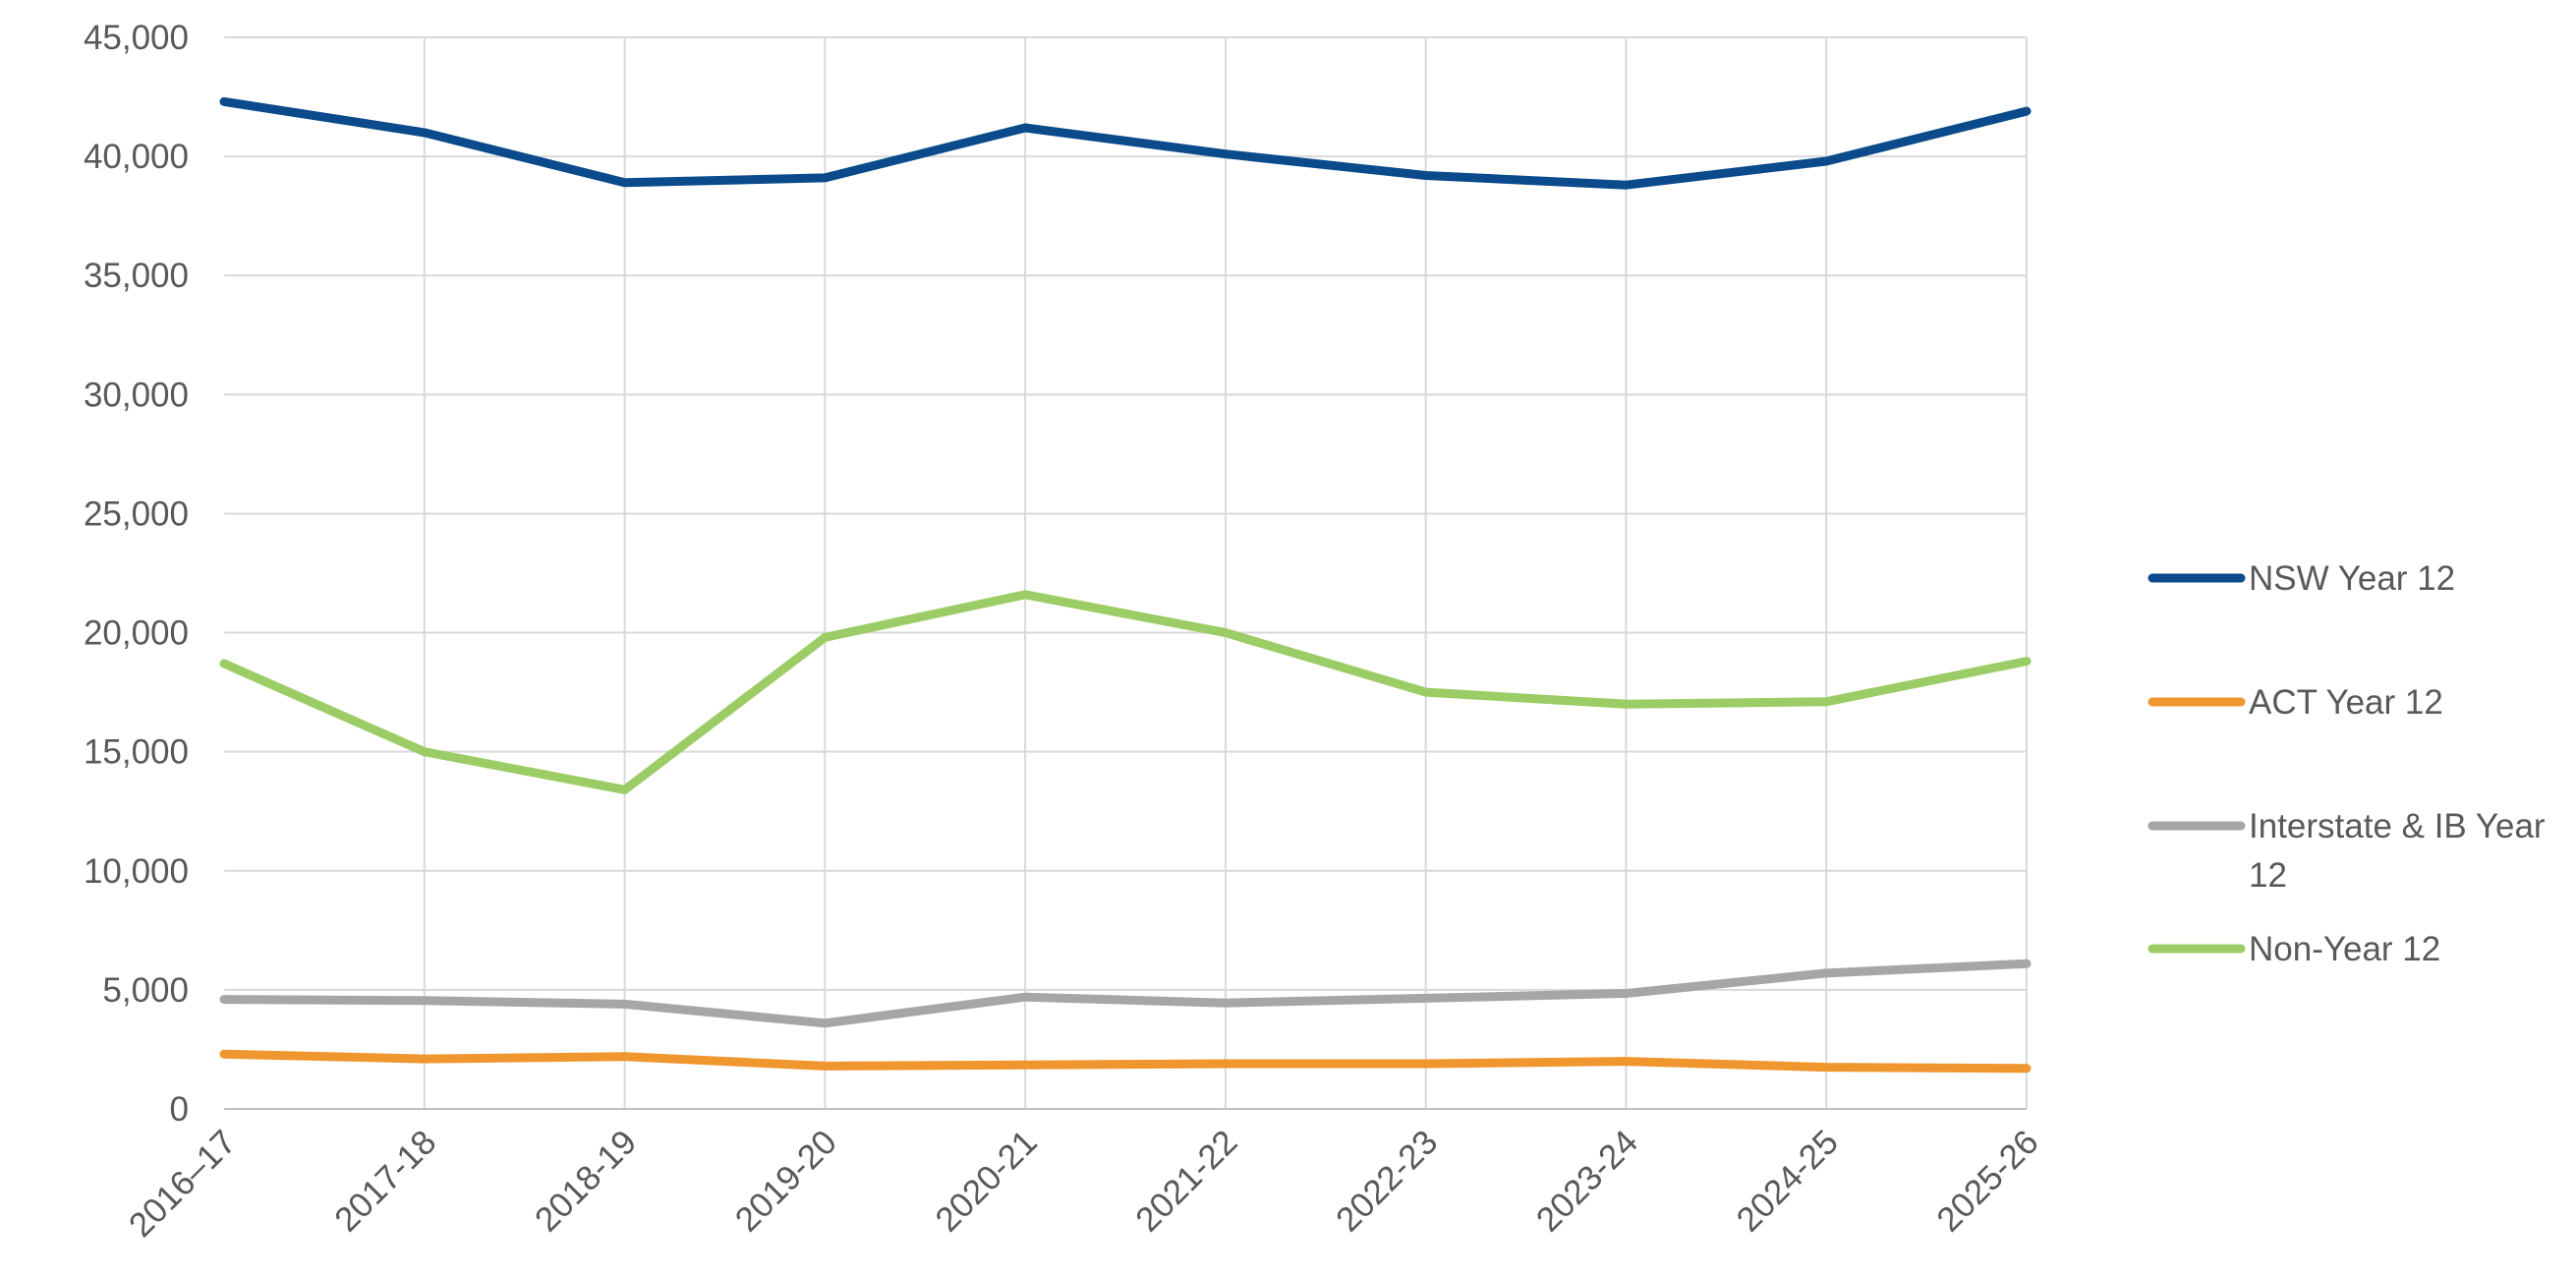 This screenshot has height=1279, width=2576. Describe the element at coordinates (385, 1181) in the screenshot. I see `x-tick-label: 2017-18` at that location.